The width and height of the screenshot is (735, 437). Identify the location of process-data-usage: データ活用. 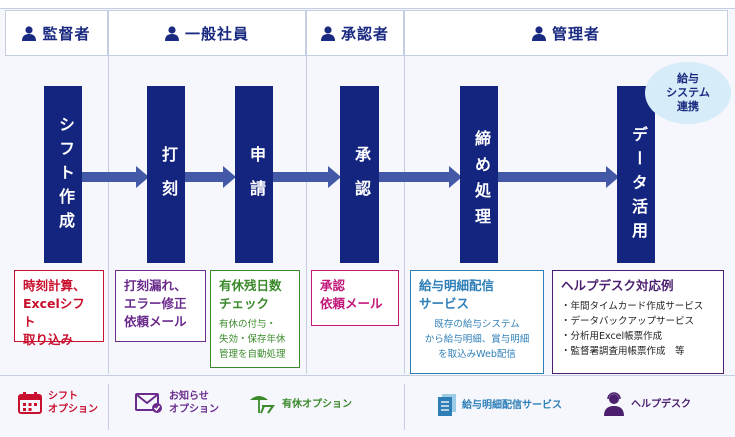
(636, 174).